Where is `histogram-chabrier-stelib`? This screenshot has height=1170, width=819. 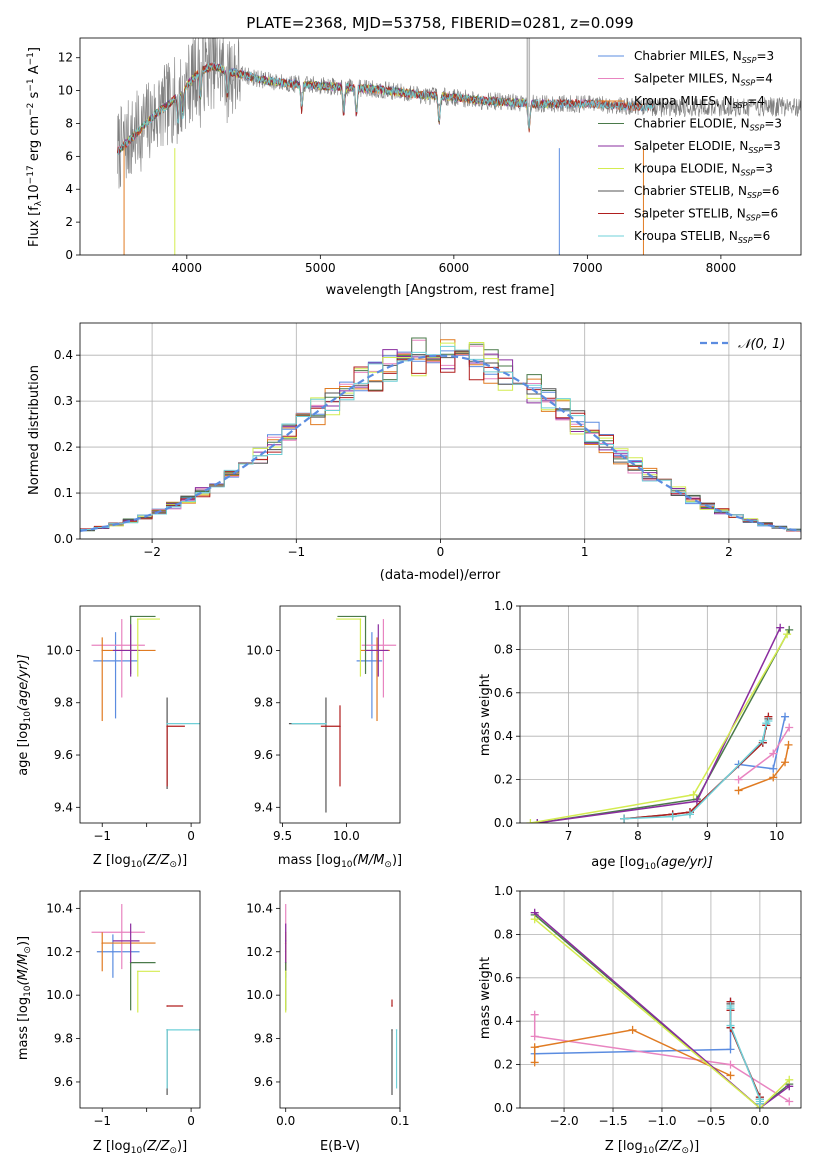
histogram-chabrier-stelib is located at coordinates (440, 442).